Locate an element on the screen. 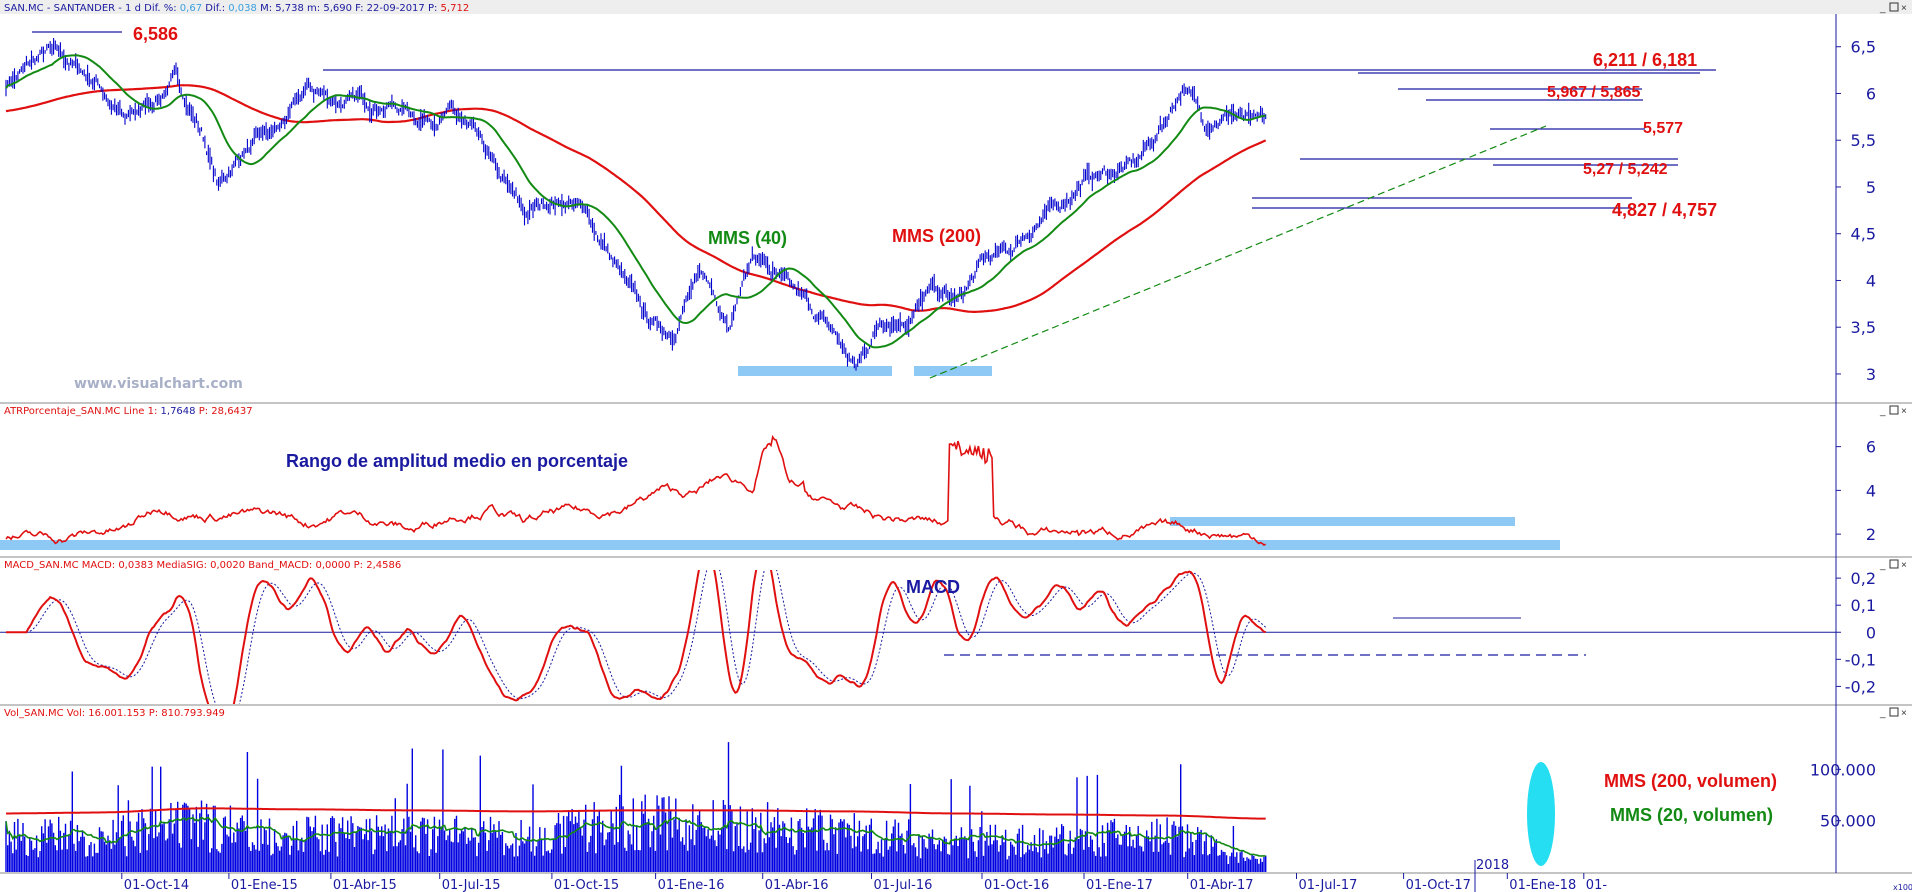 The height and width of the screenshot is (892, 1912). x-tick-label: 01-Abr-17 is located at coordinates (1222, 885).